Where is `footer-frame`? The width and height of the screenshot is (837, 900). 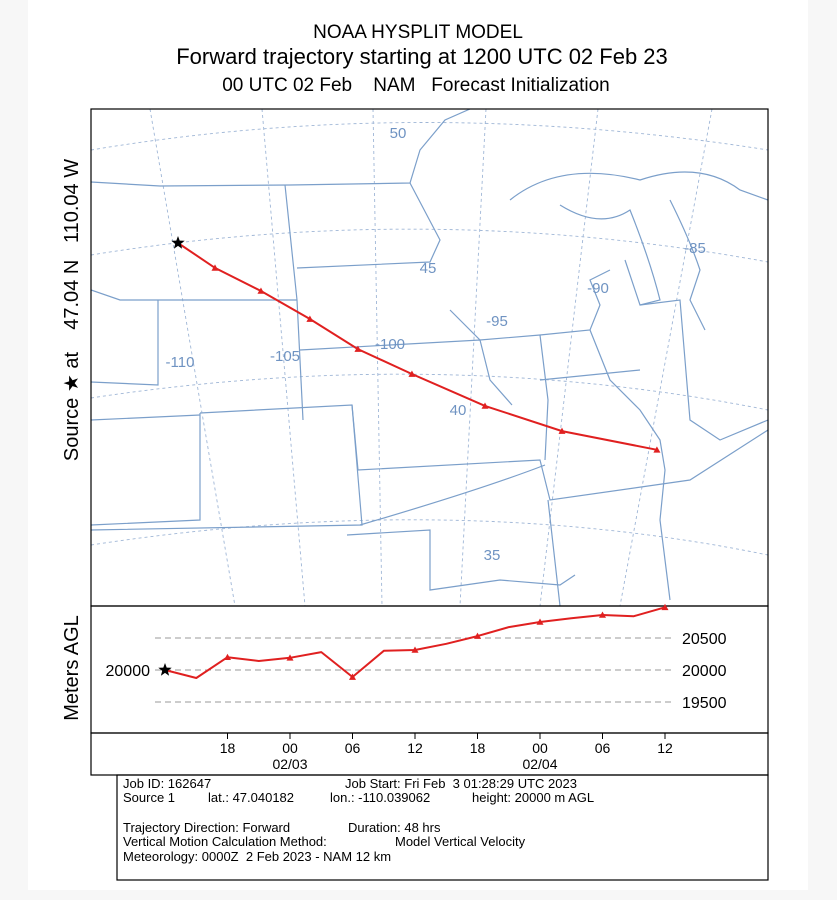
footer-frame is located at coordinates (442, 827).